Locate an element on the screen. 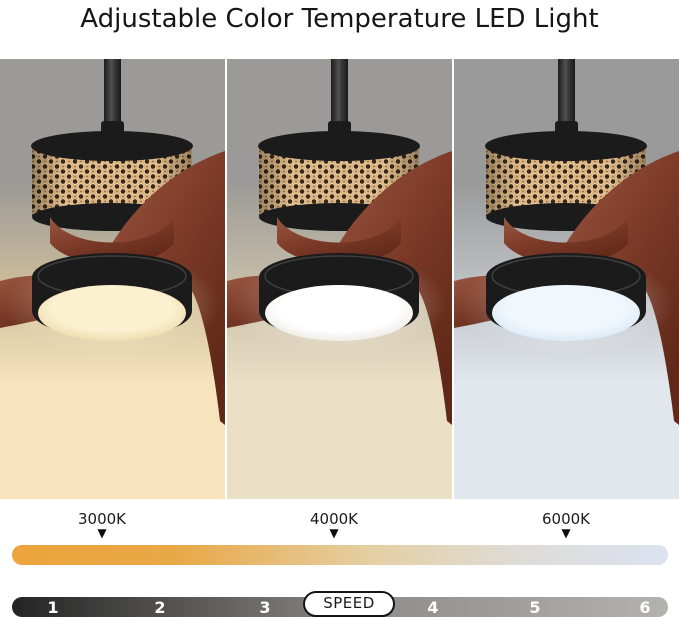 The image size is (679, 620). temp-label-4000k: 4000K is located at coordinates (333, 519).